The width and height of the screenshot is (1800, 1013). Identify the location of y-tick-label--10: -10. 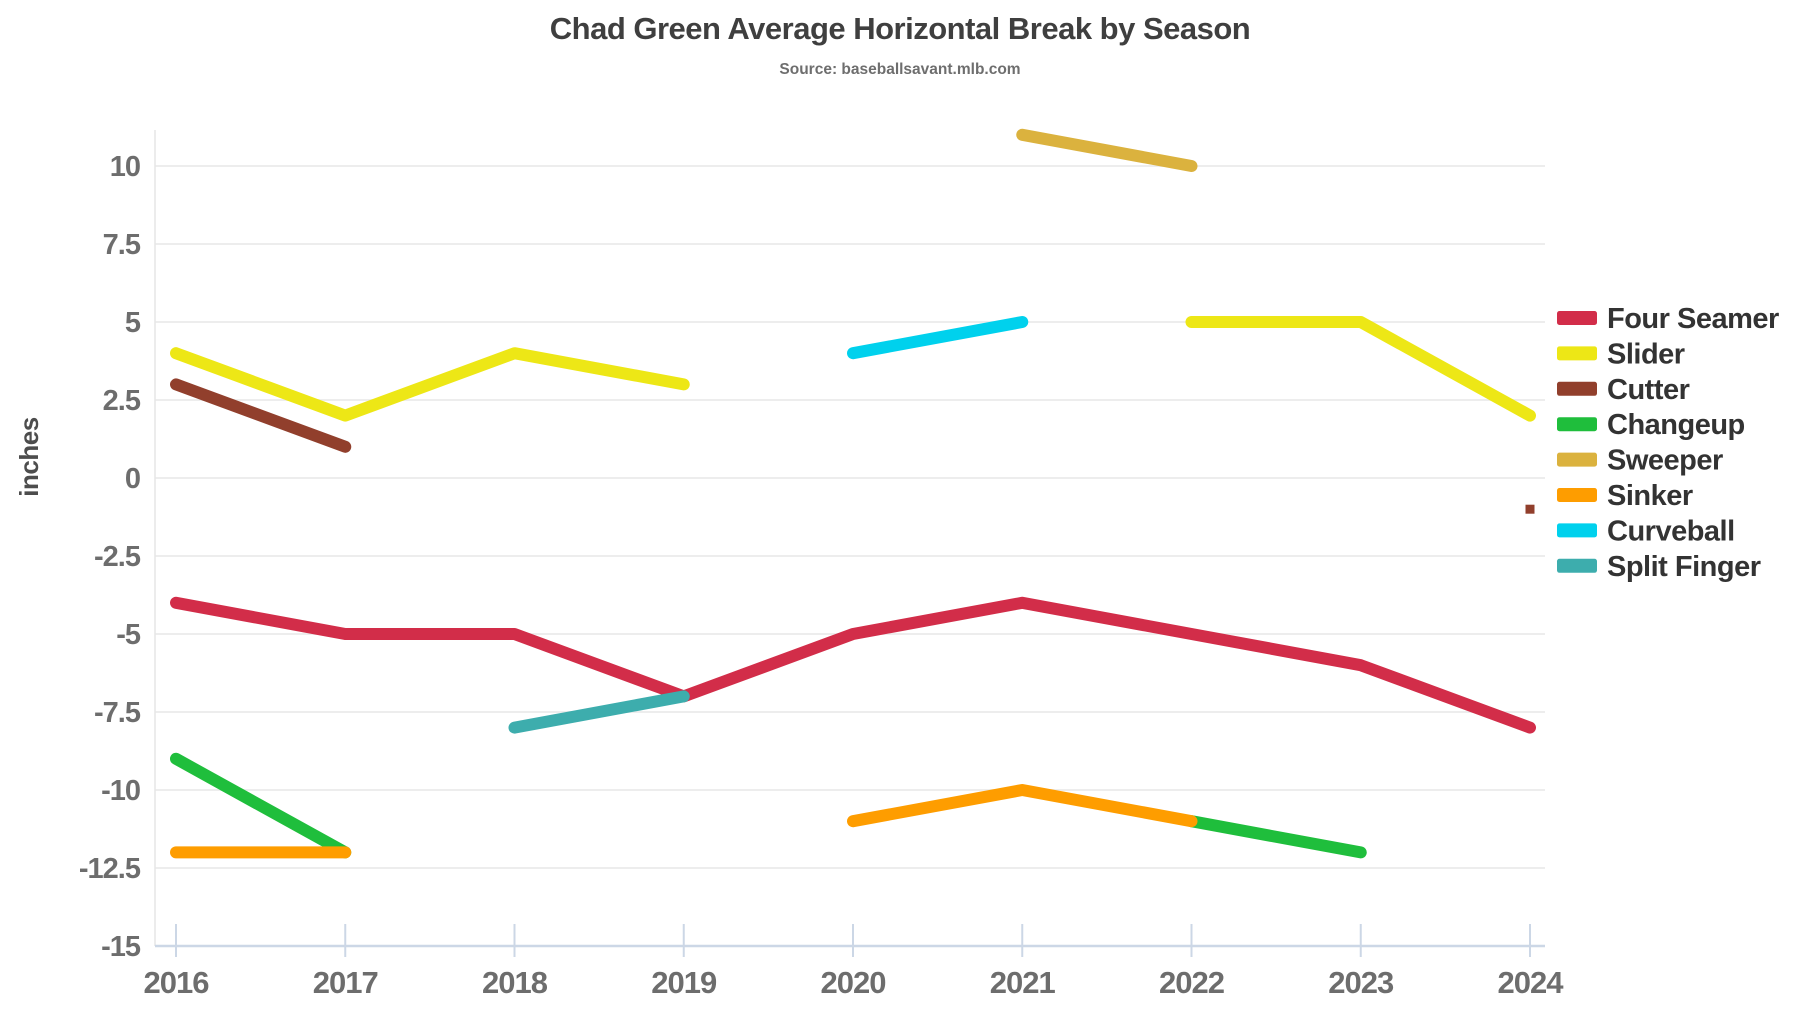
(120, 791).